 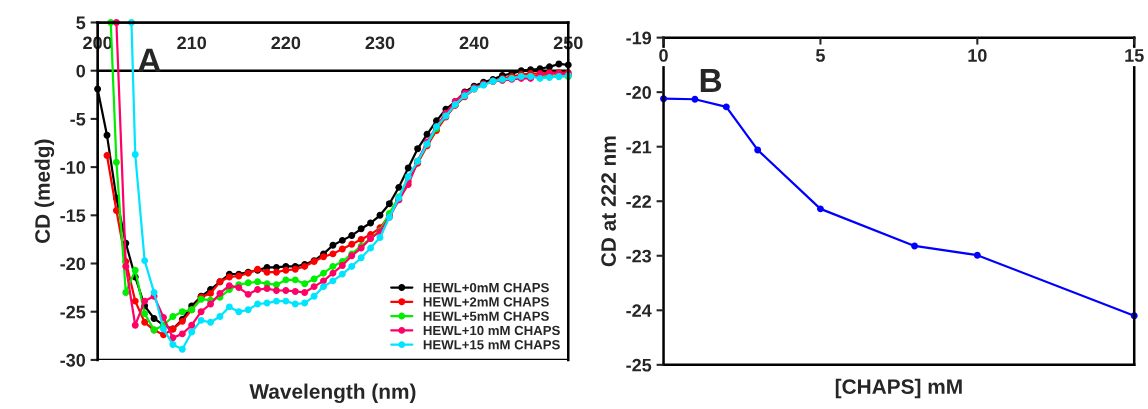 I want to click on legend-label: HEWL+10 mM CHAPS, so click(x=491, y=330).